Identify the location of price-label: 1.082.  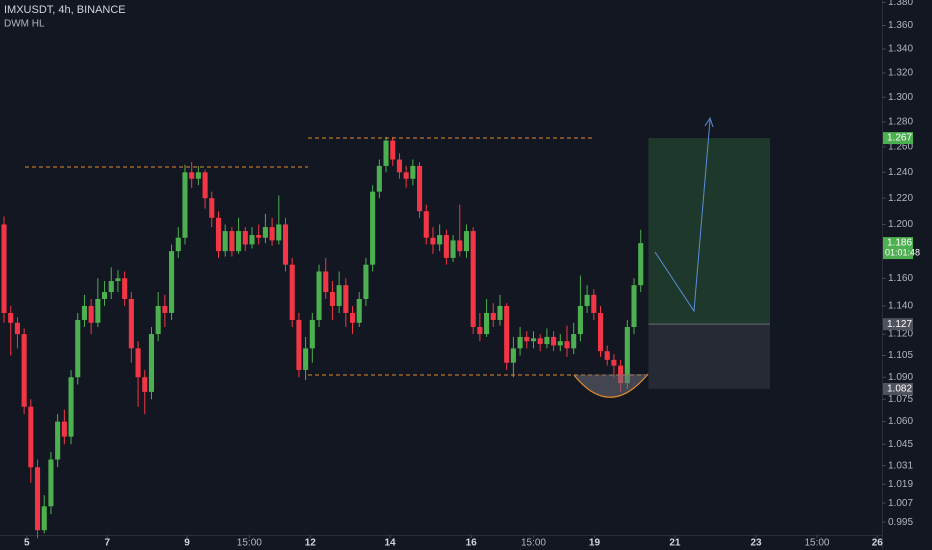
(899, 389).